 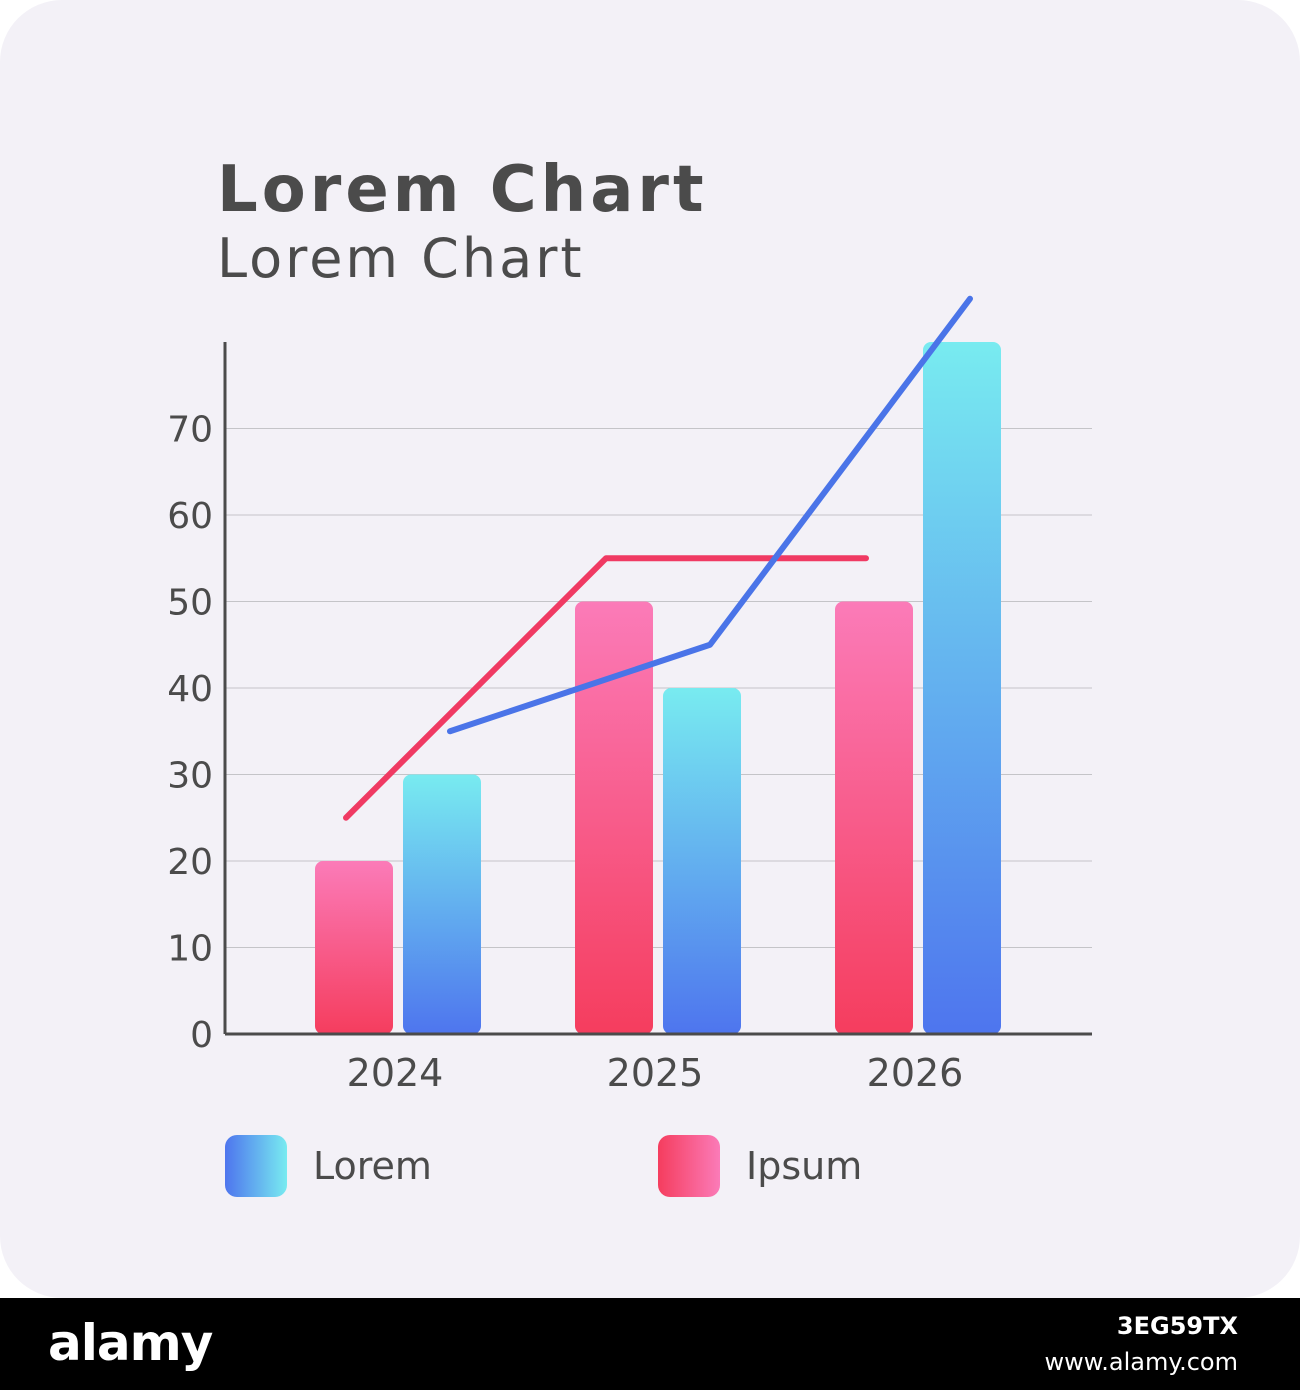 What do you see at coordinates (401, 258) in the screenshot?
I see `chart-subtitle: Lorem Chart` at bounding box center [401, 258].